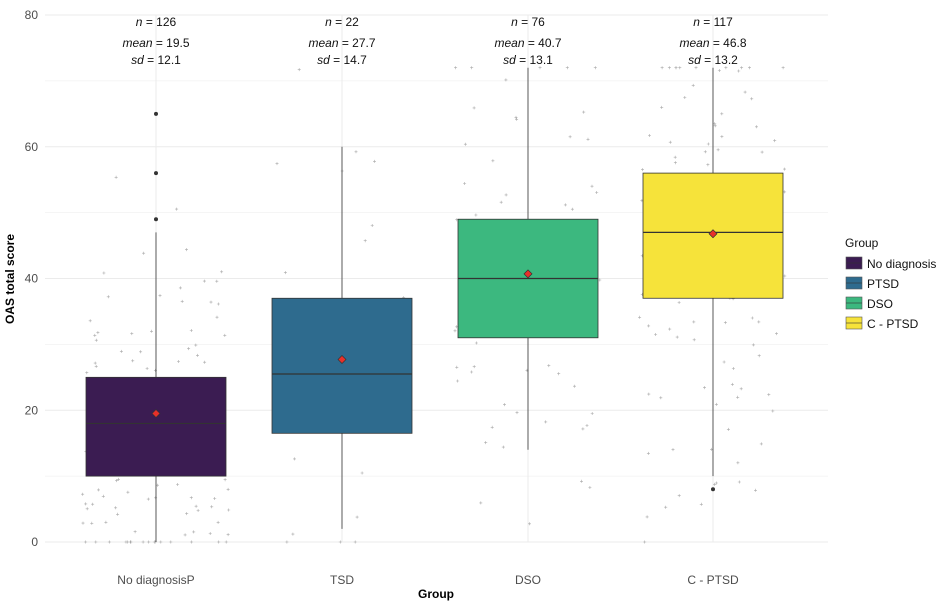 The image size is (944, 607). I want to click on annotation-sd: sd = 13.1, so click(528, 60).